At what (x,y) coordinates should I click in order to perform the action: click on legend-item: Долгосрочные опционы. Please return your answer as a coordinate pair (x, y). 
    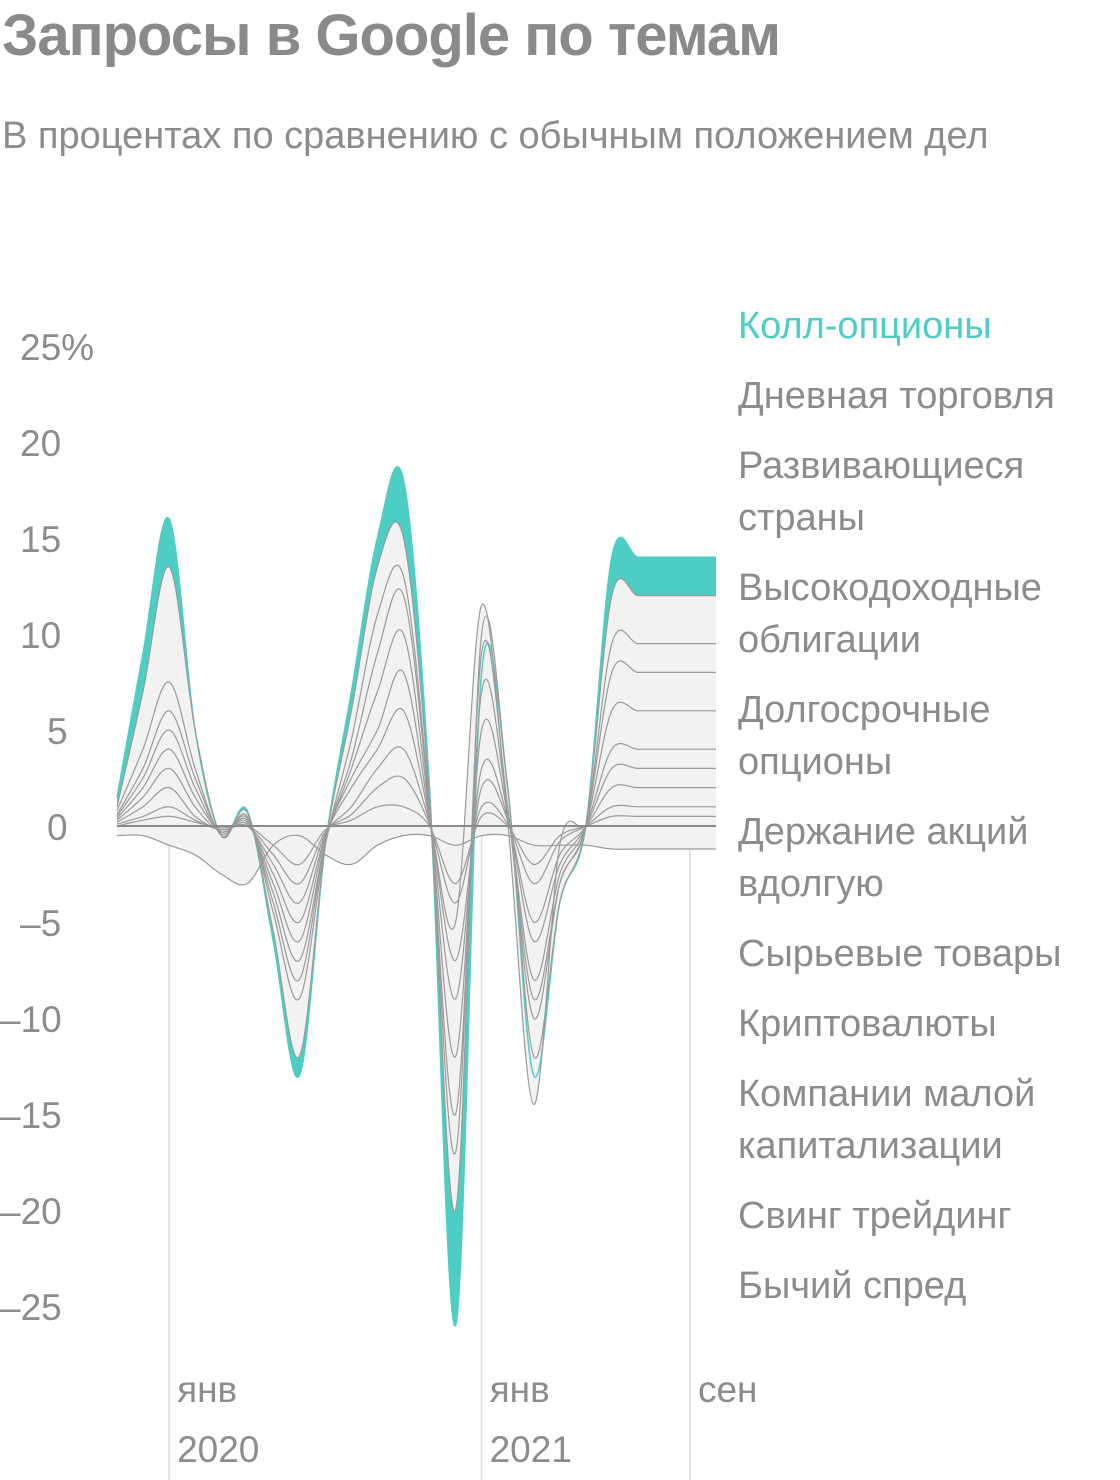
    Looking at the image, I should click on (864, 736).